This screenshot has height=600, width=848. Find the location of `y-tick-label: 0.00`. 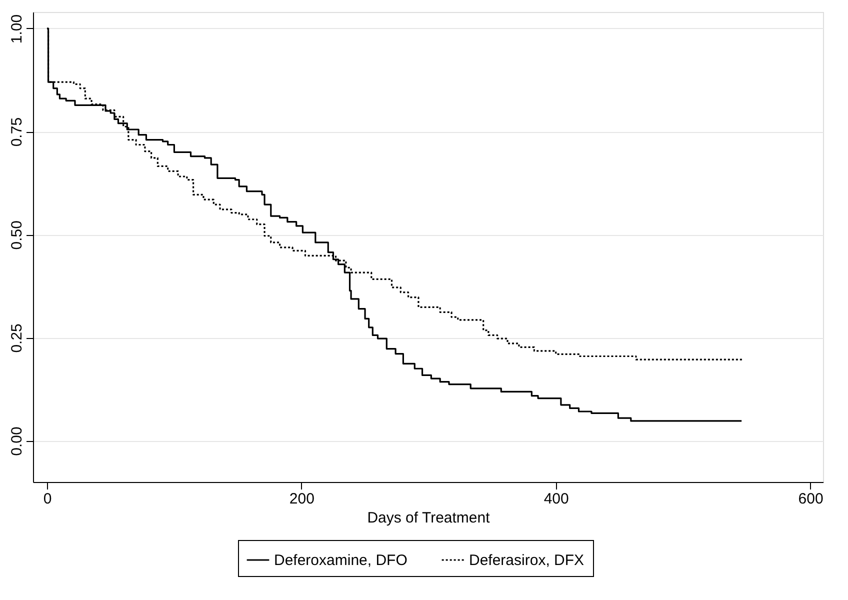

y-tick-label: 0.00 is located at coordinates (17, 441).